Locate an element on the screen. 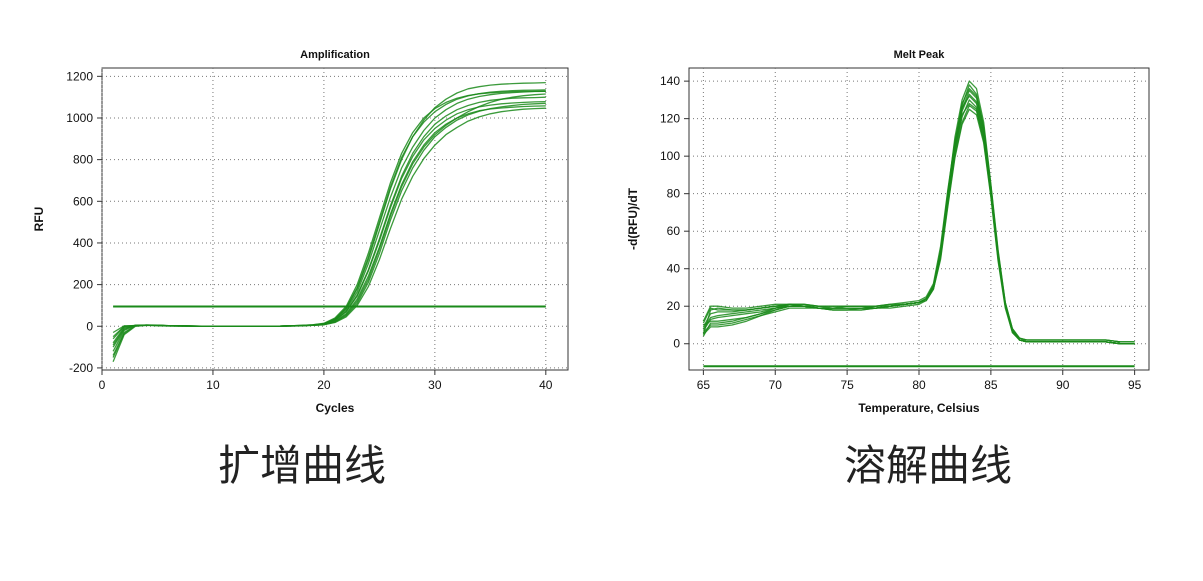 This screenshot has height=581, width=1203. x-tick-label: 65 is located at coordinates (704, 385).